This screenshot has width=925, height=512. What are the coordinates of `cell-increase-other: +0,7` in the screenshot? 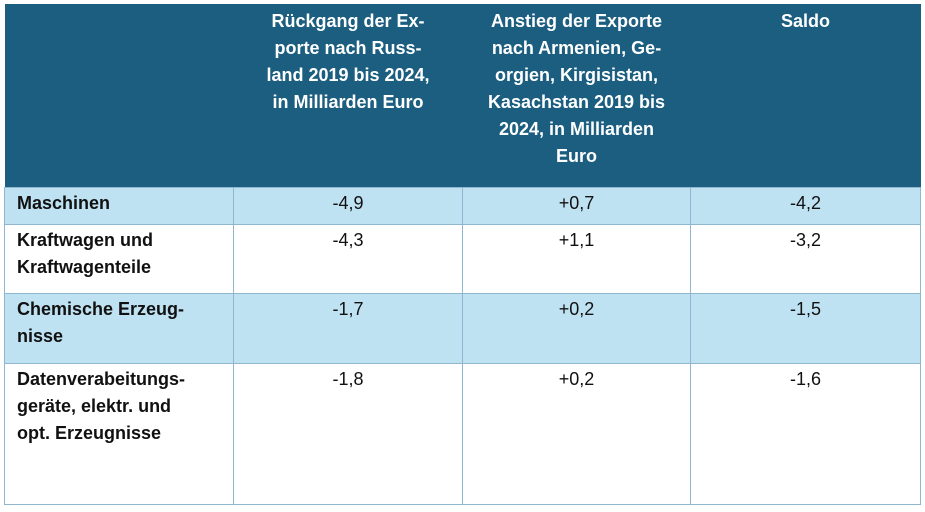 It's located at (576, 205).